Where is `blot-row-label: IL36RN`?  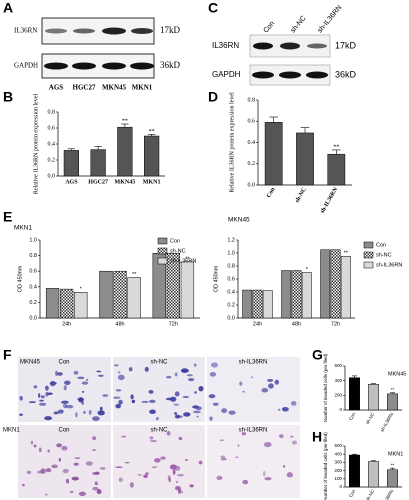 blot-row-label: IL36RN is located at coordinates (225, 45).